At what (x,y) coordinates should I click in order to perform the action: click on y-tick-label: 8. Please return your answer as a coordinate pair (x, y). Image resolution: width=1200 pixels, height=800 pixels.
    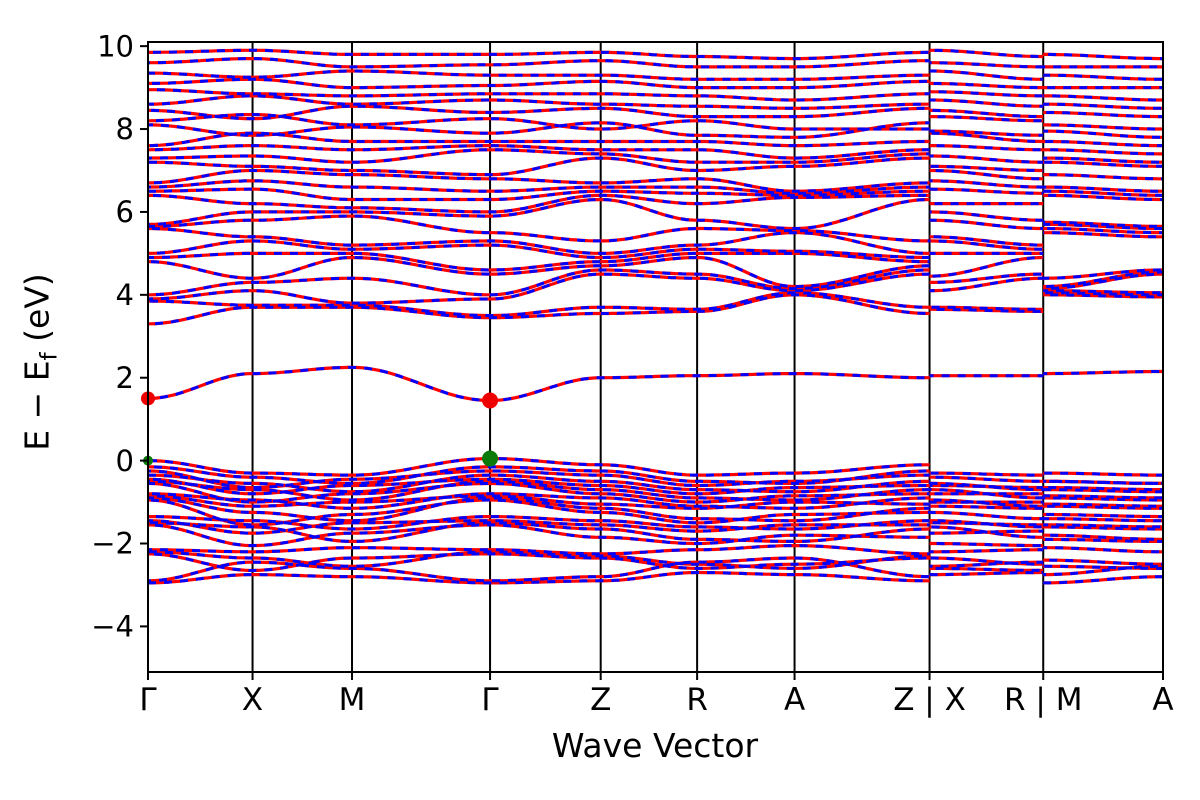
    Looking at the image, I should click on (125, 129).